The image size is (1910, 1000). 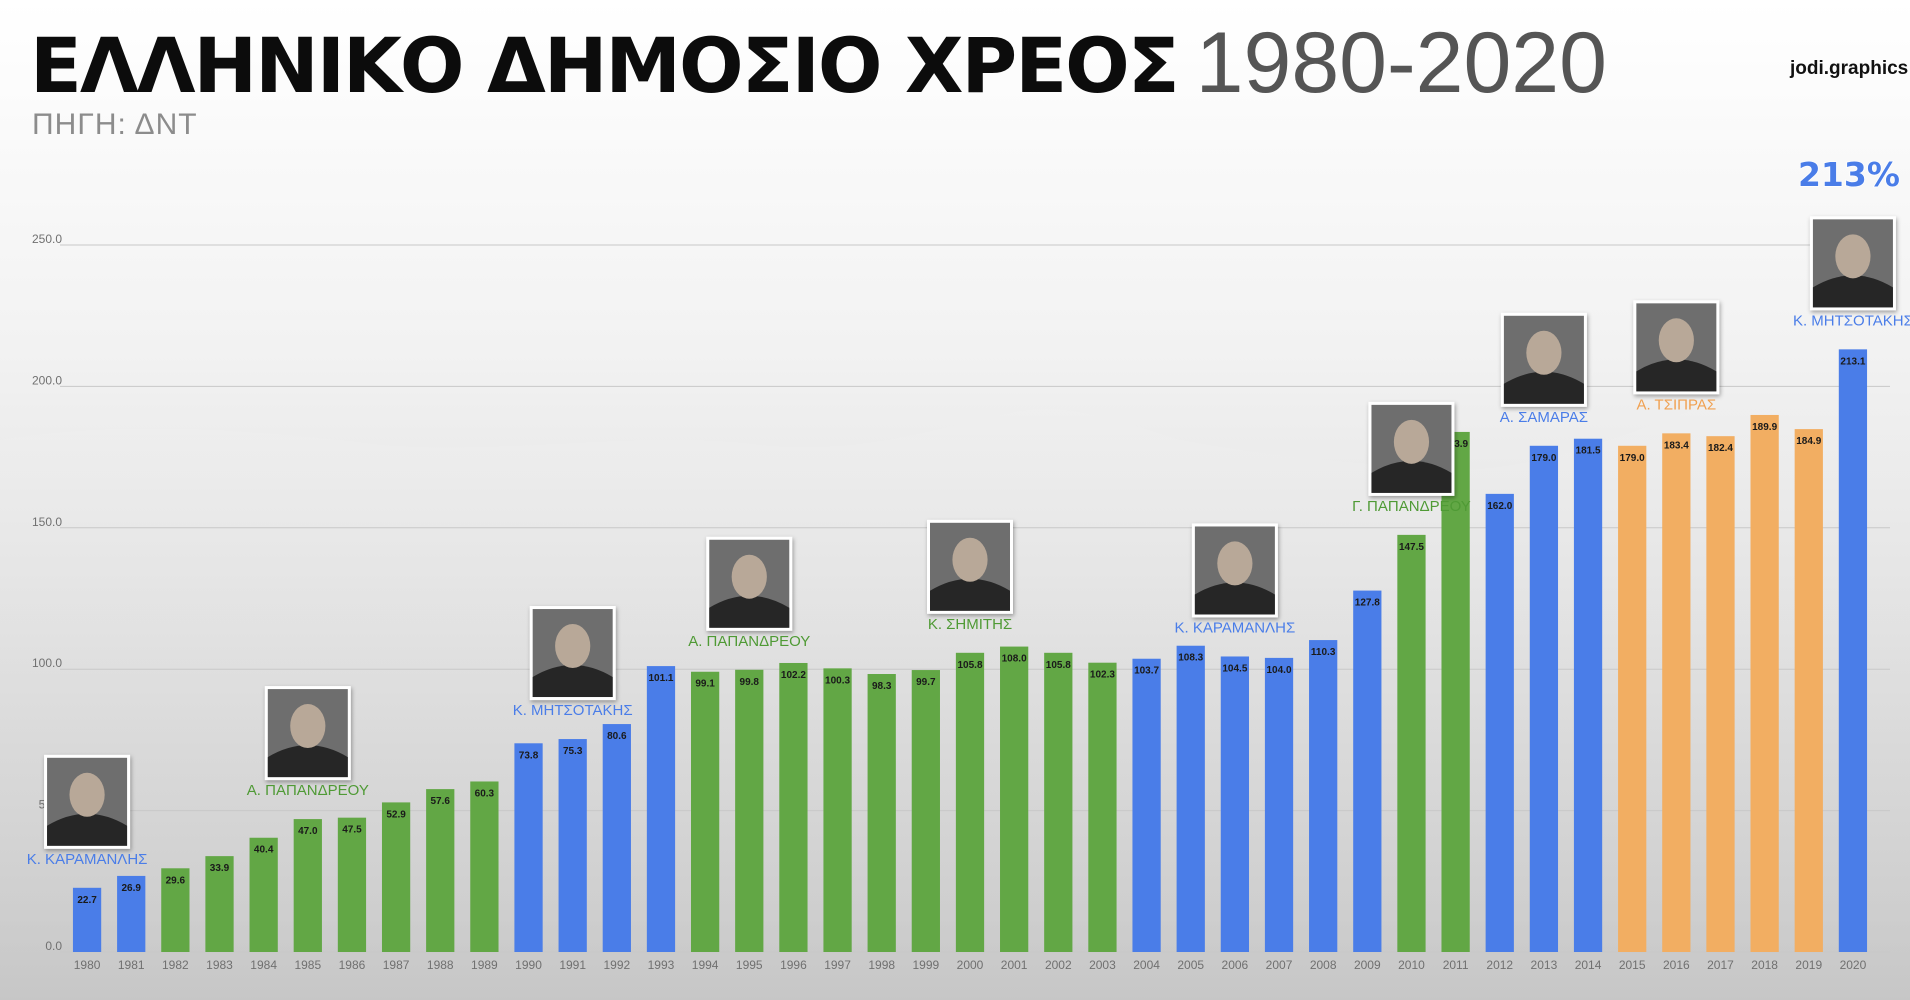 I want to click on bar-1983, so click(x=219, y=904).